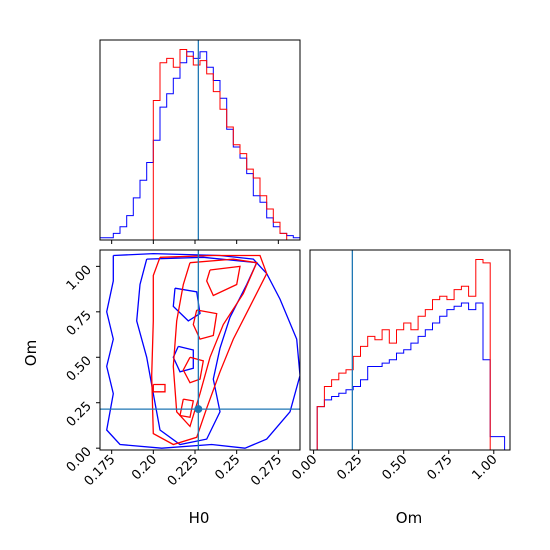 The image size is (550, 550). I want to click on panel-H0-marginal, so click(200, 140).